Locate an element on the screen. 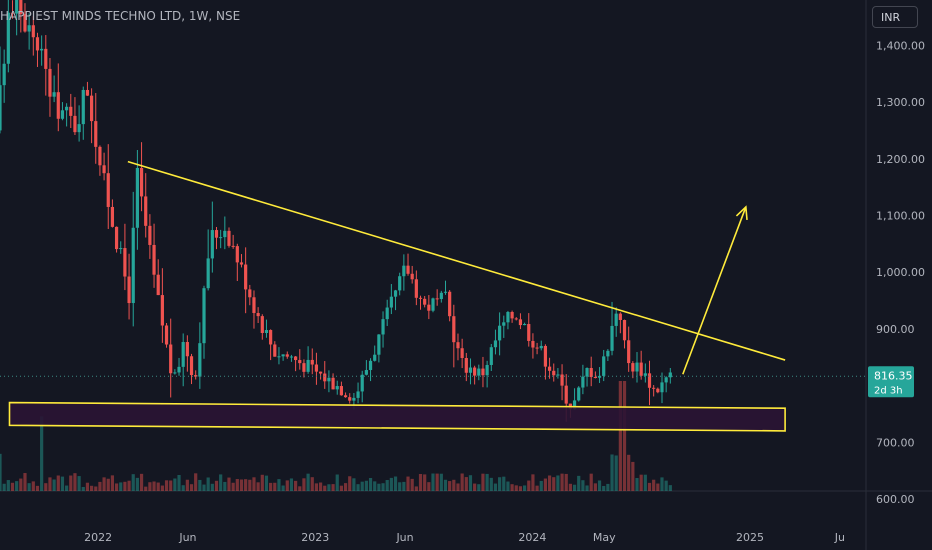  y-axis-tick-label: 600.00 is located at coordinates (895, 499).